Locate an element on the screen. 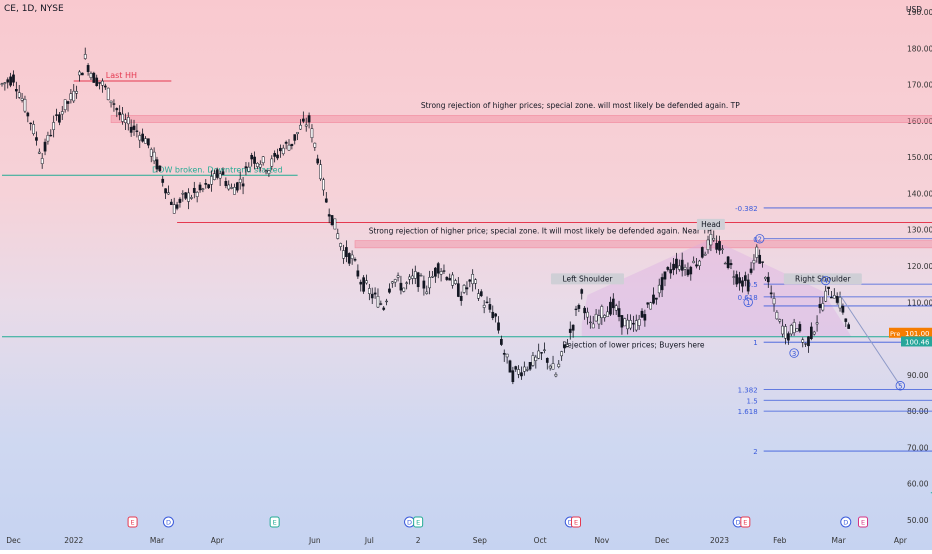 The height and width of the screenshot is (554, 932). y-tick-label: 70.00 is located at coordinates (918, 447).